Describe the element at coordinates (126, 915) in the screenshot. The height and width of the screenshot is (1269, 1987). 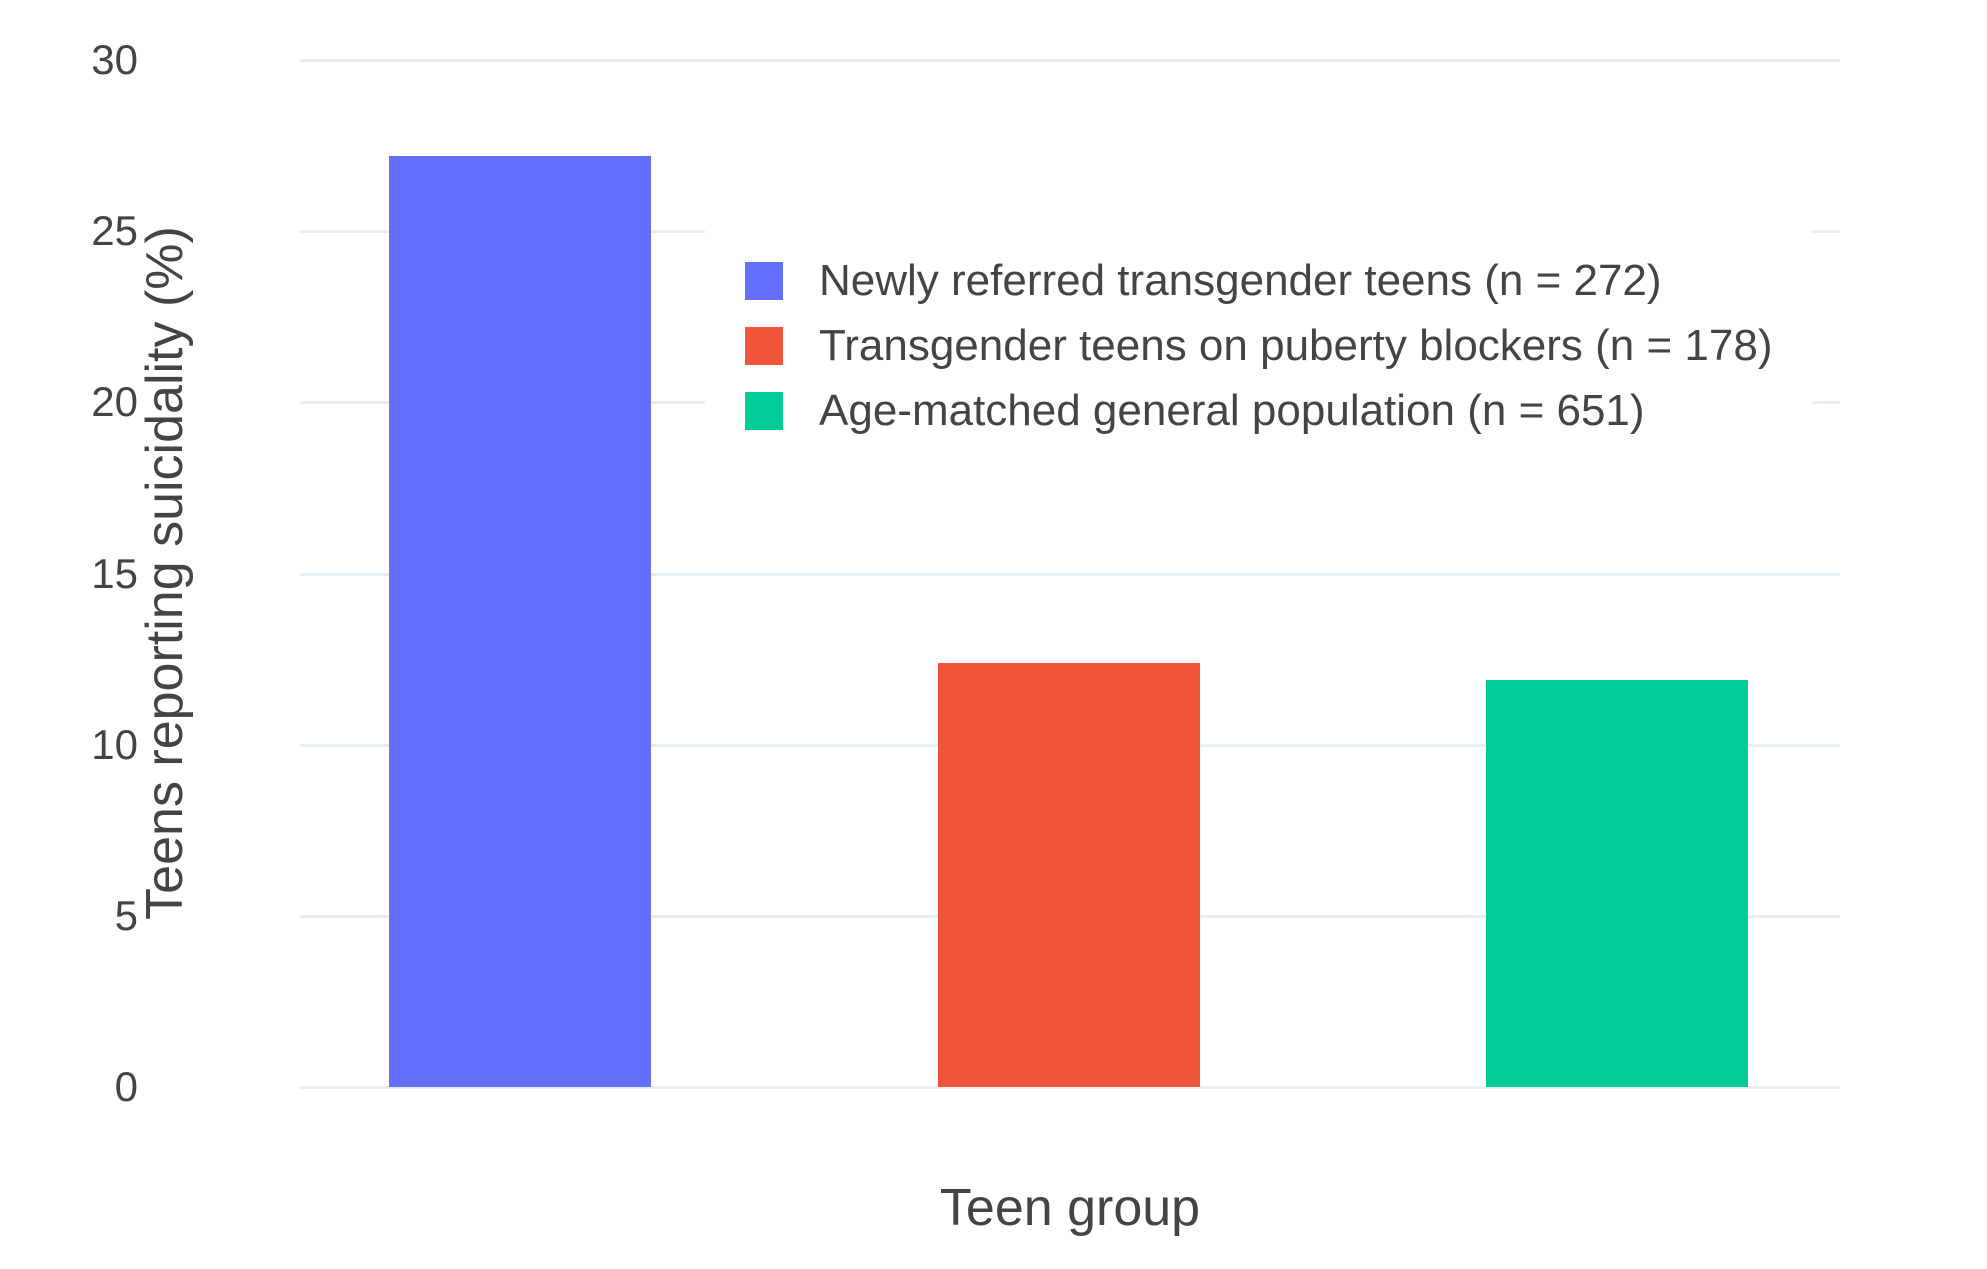
I see `y-tick-label: 5` at that location.